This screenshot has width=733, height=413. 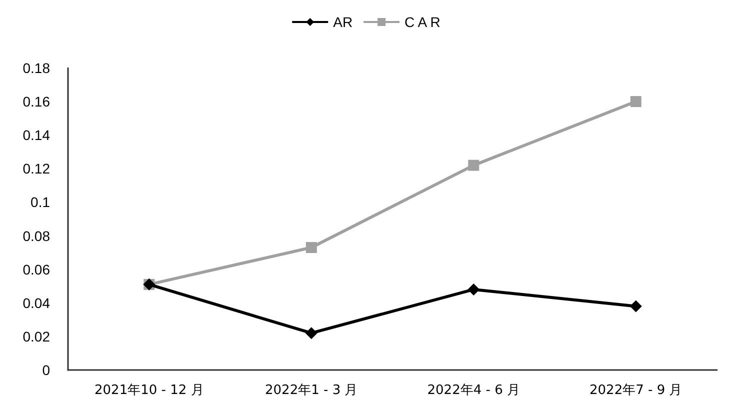 What do you see at coordinates (36, 336) in the screenshot?
I see `y-tick-label: 0.02` at bounding box center [36, 336].